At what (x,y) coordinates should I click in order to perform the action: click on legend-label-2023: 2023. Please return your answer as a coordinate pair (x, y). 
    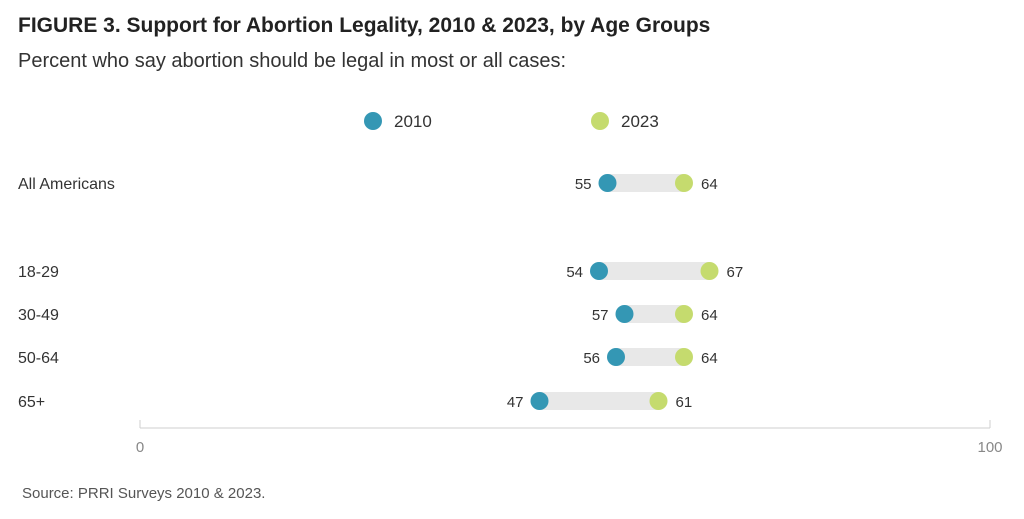
    Looking at the image, I should click on (640, 121).